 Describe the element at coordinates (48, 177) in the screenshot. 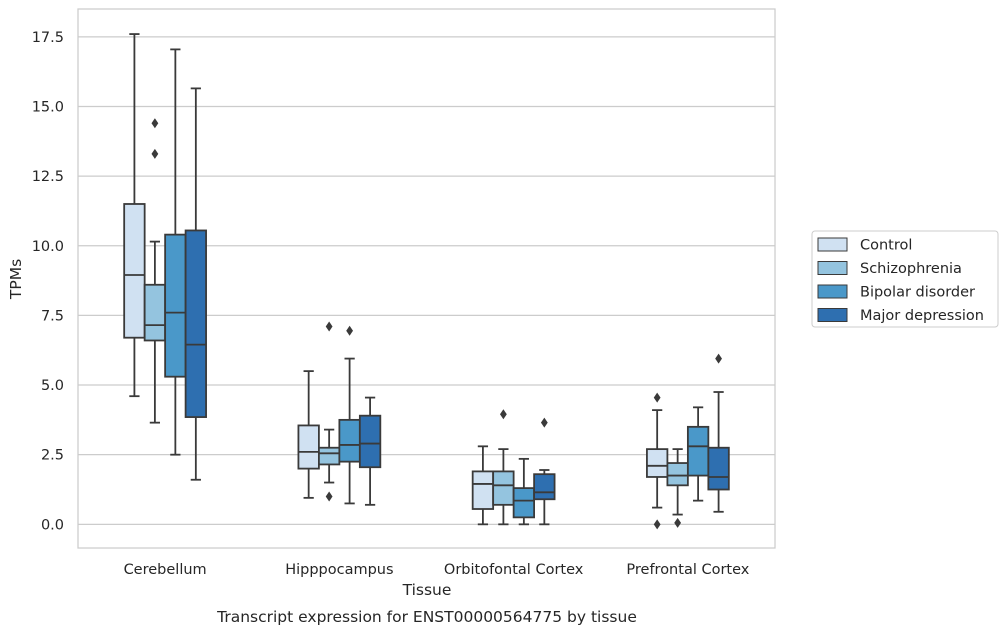

I see `y-tick-label: 12.5` at that location.